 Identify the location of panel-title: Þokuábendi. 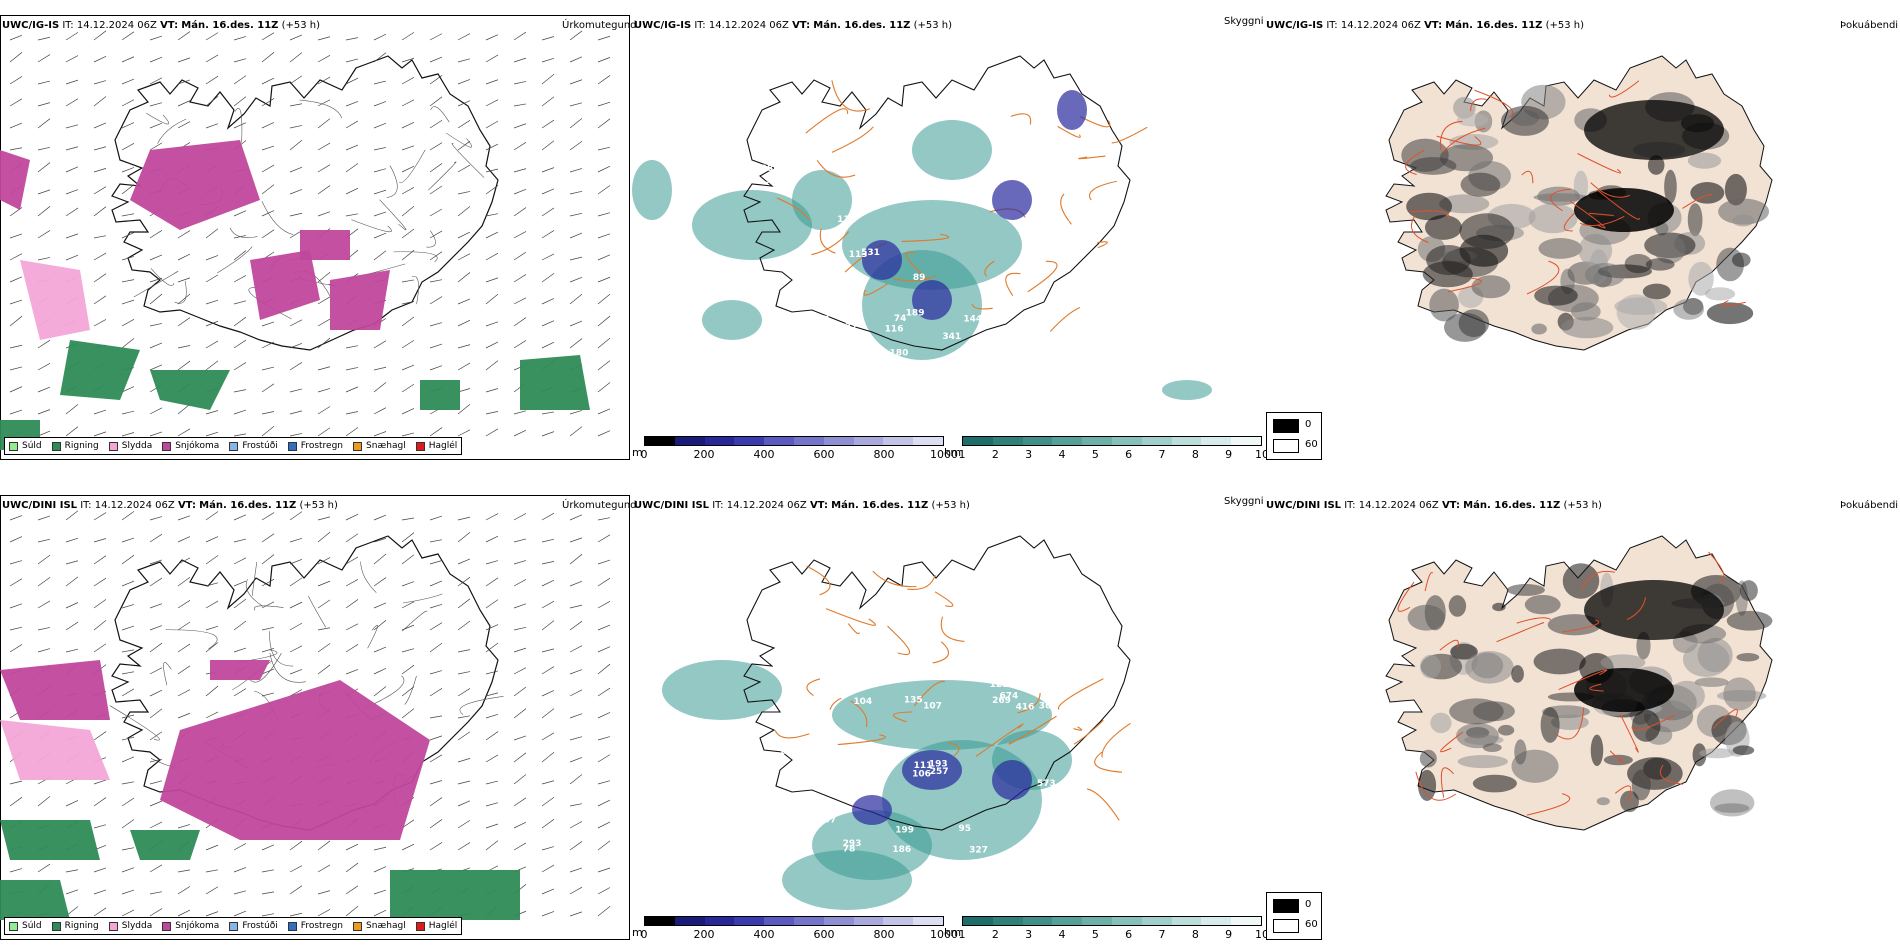
(1869, 505).